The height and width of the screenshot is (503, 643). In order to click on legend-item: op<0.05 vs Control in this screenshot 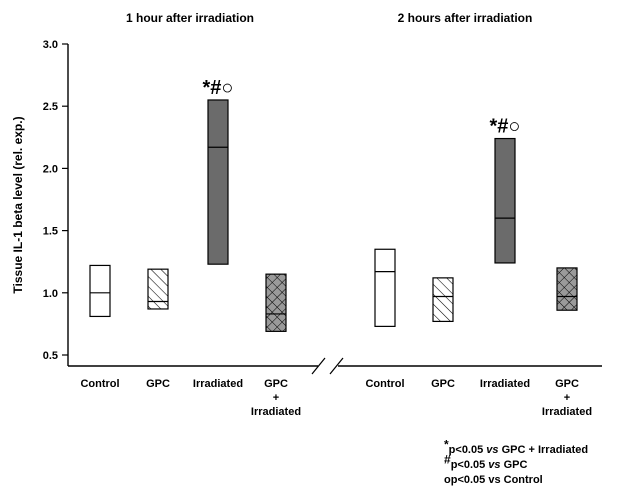, I will do `click(493, 480)`.